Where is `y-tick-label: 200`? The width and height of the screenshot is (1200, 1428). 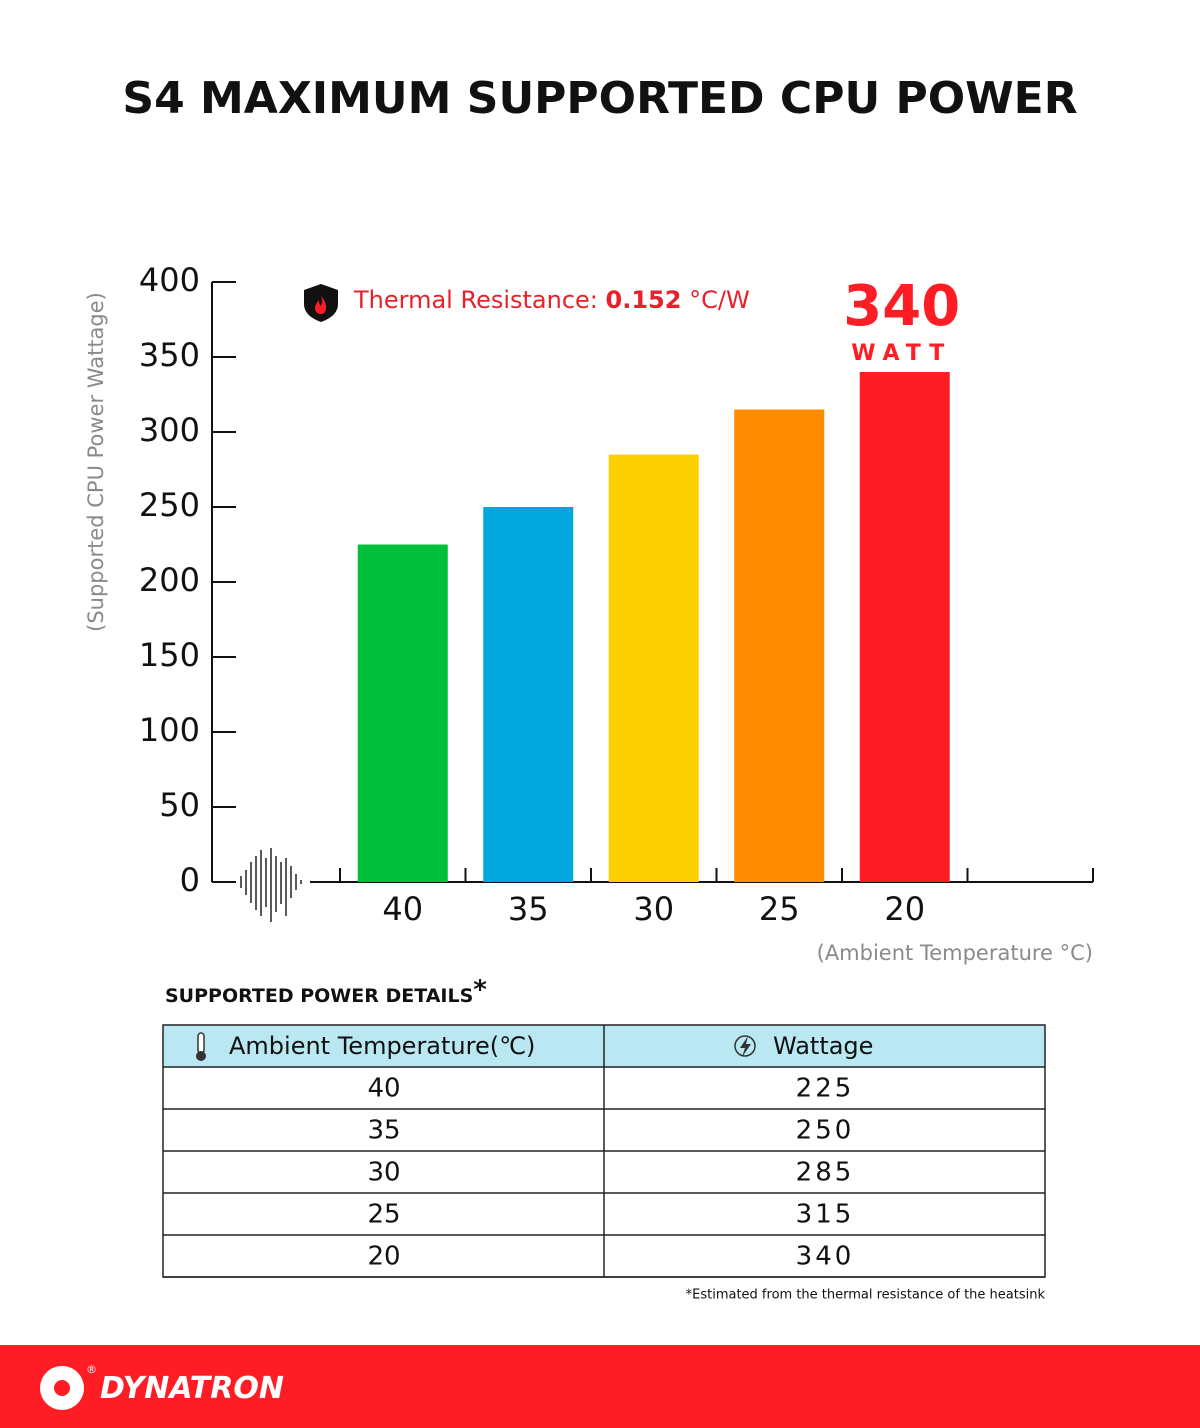 y-tick-label: 200 is located at coordinates (169, 580).